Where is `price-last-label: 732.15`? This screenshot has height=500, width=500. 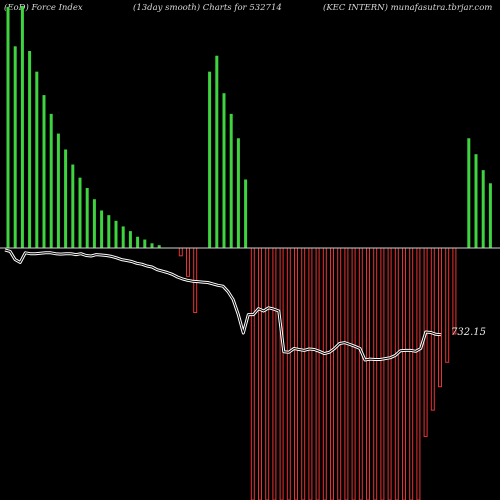
price-last-label: 732.15 is located at coordinates (468, 332).